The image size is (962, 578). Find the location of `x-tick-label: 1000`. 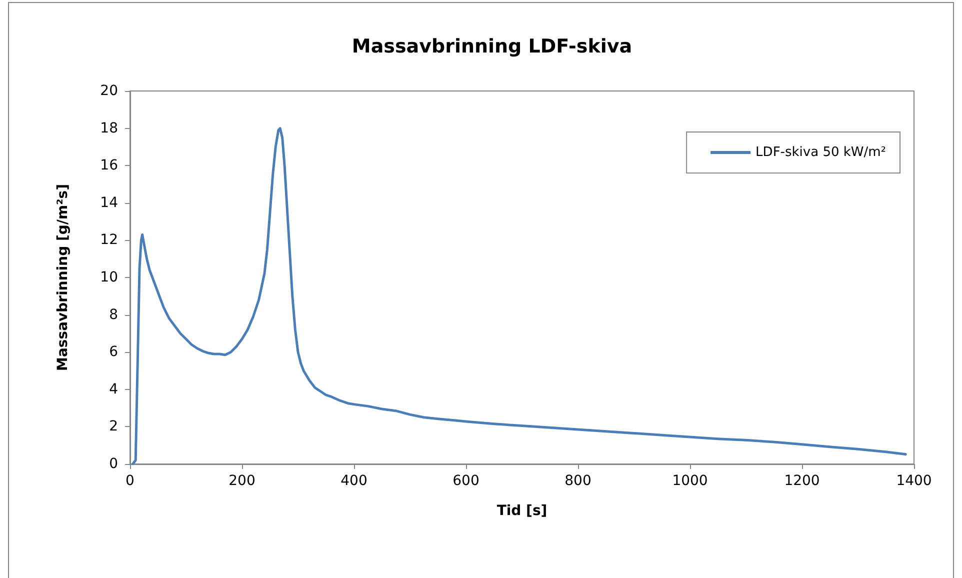

x-tick-label: 1000 is located at coordinates (690, 481).